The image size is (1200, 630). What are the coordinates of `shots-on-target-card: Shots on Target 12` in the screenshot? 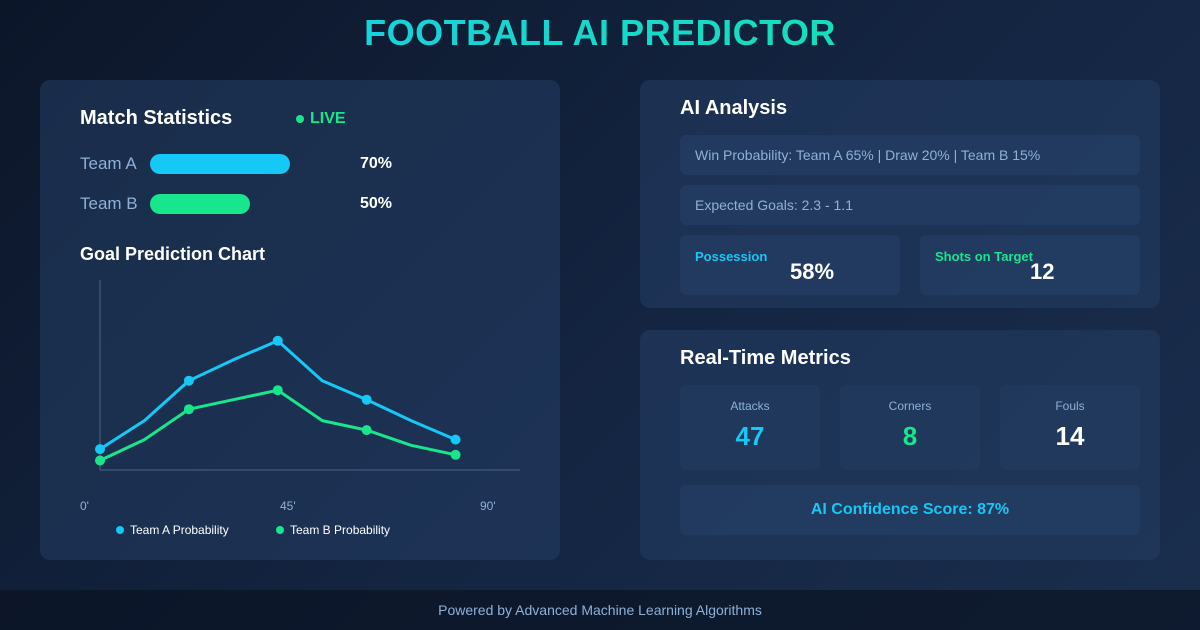 It's located at (1030, 265).